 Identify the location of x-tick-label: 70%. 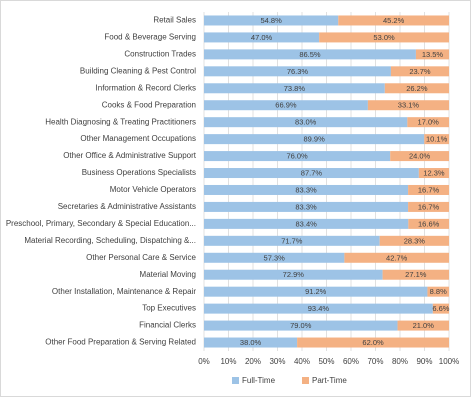
(375, 361).